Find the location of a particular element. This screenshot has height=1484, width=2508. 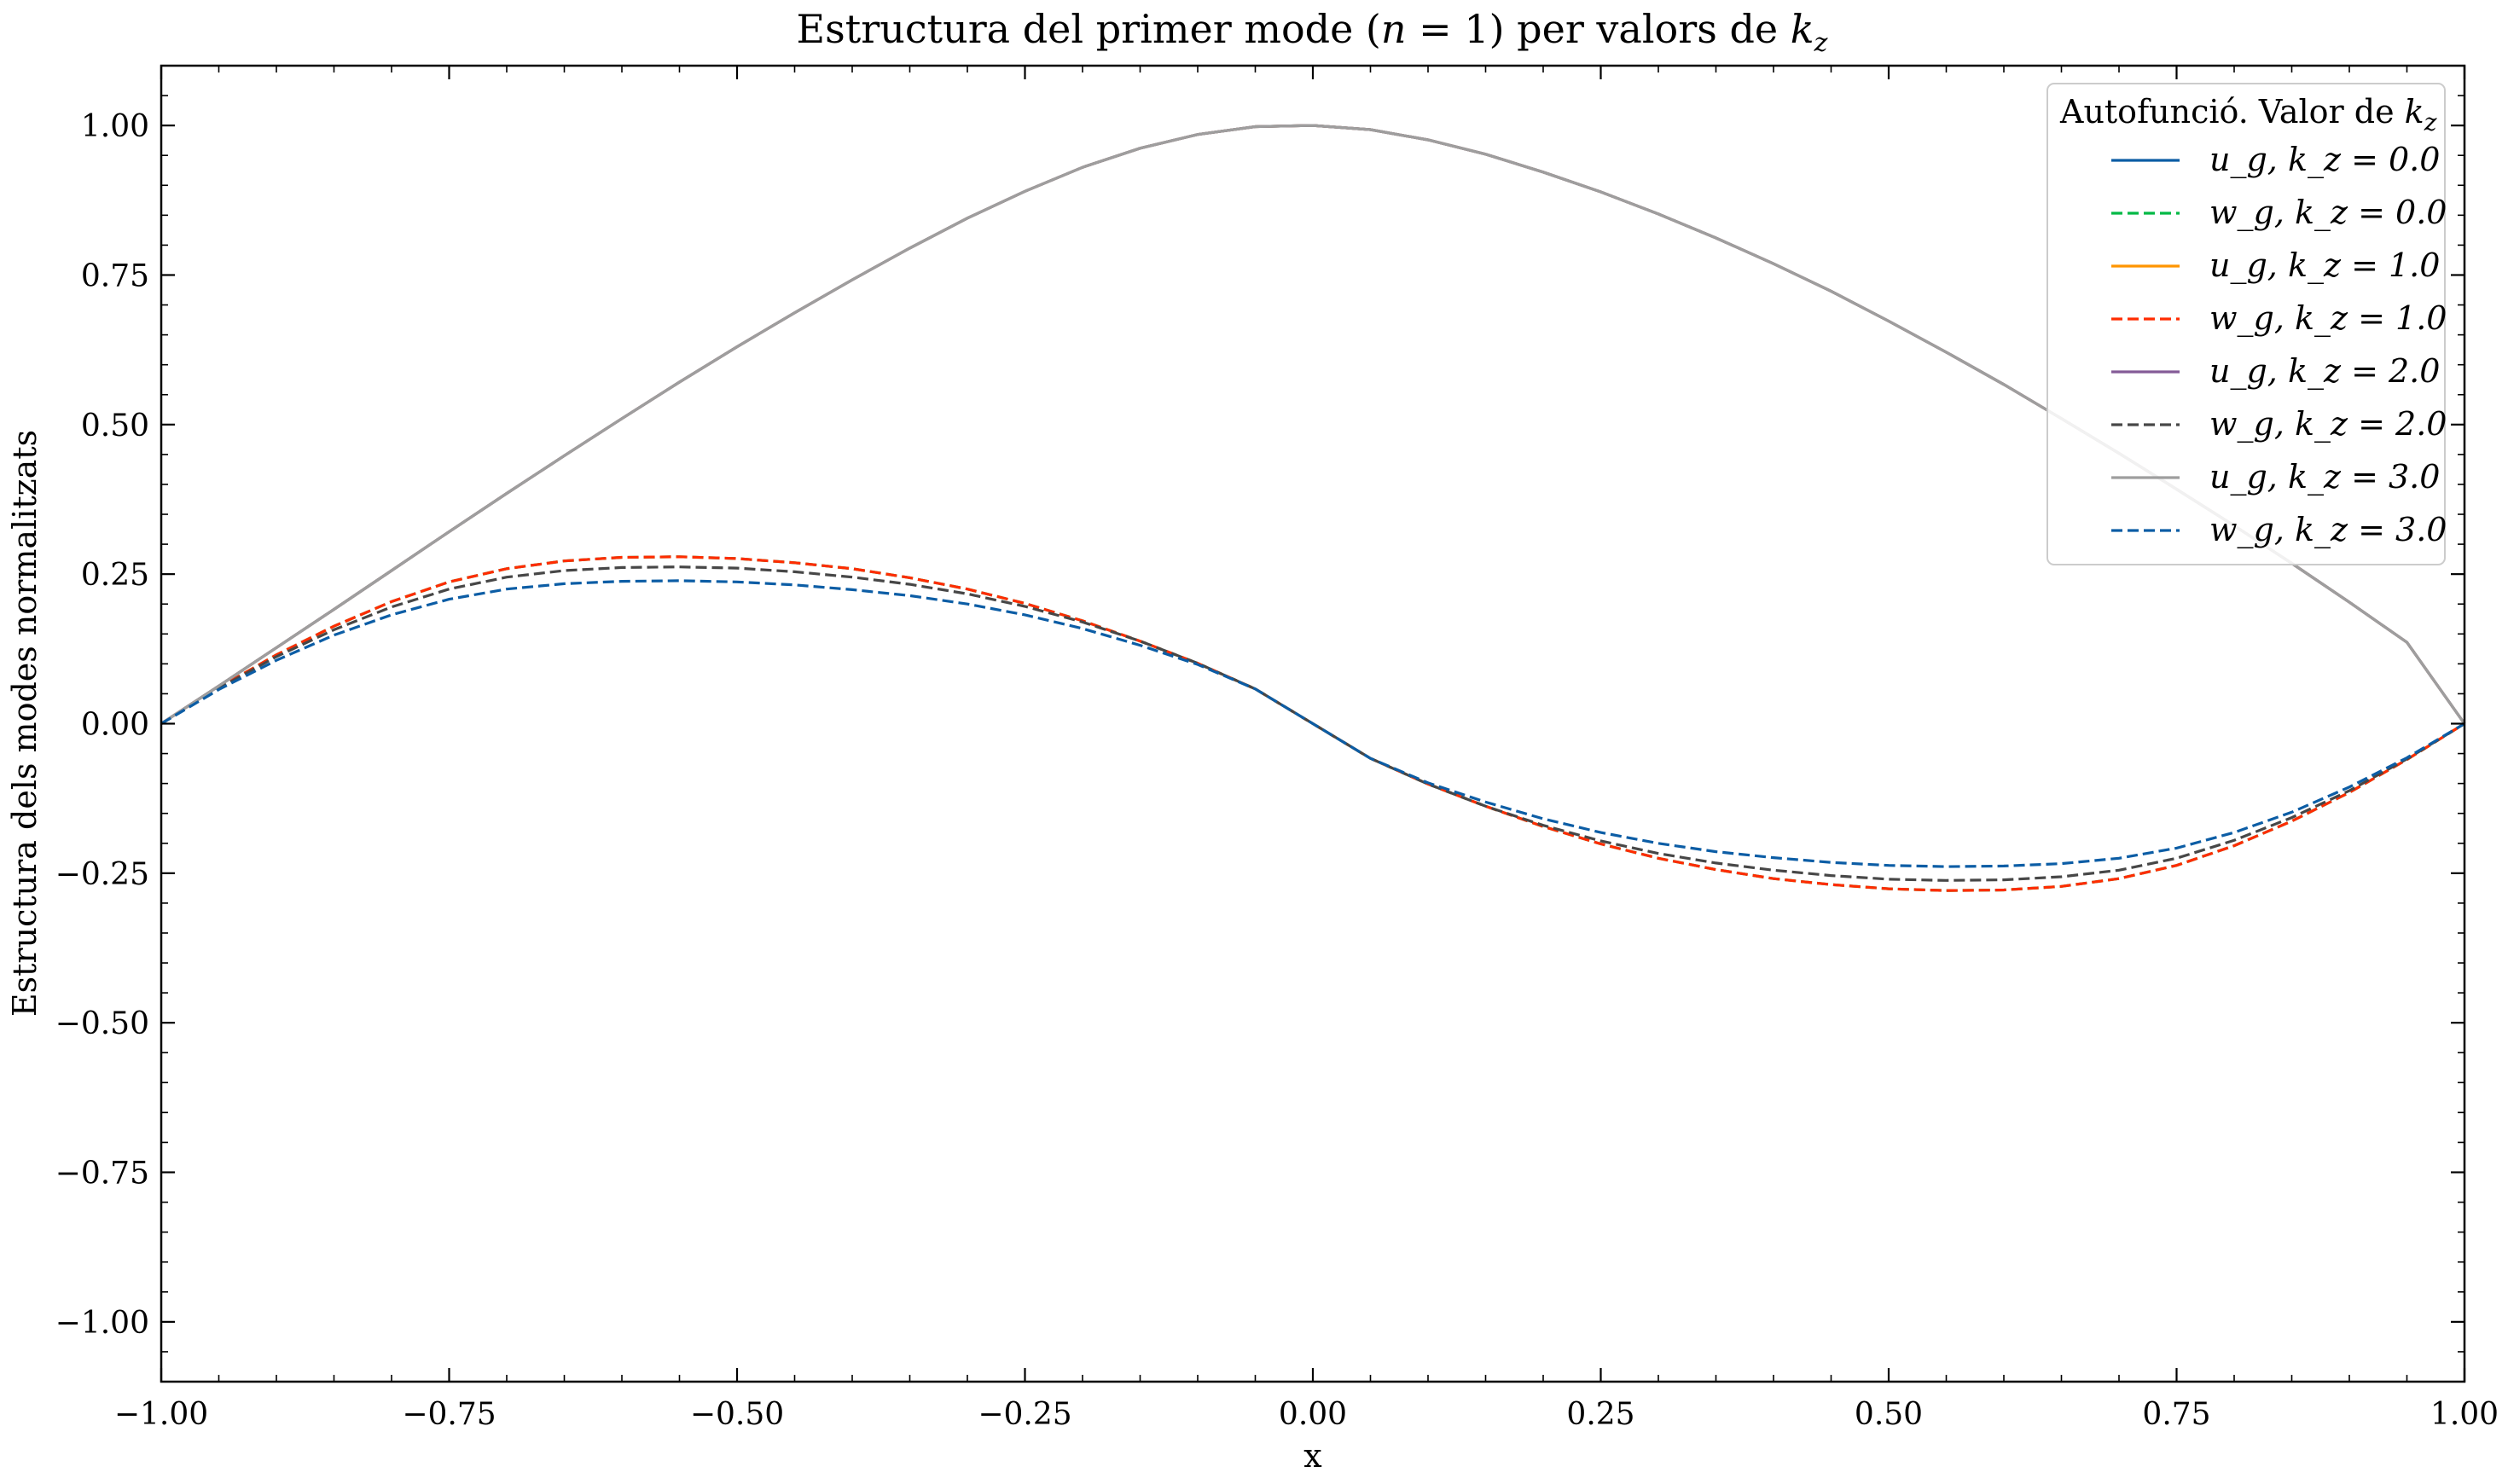

legend-box is located at coordinates (2246, 324).